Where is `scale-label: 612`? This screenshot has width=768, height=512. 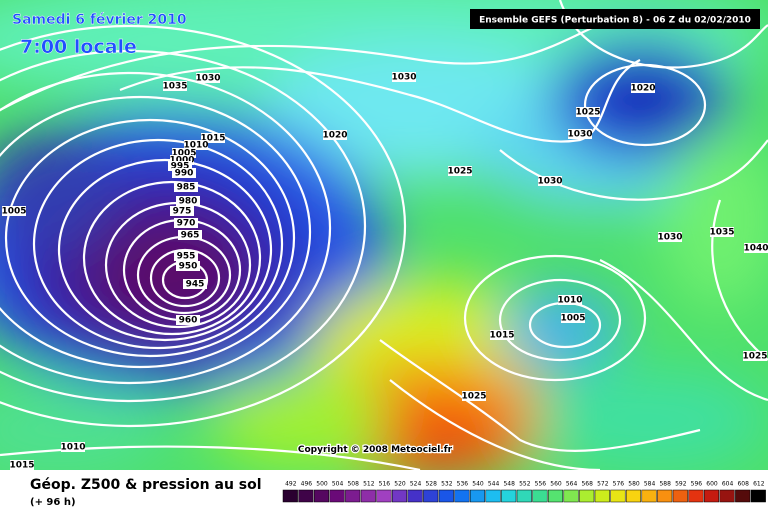
scale-label: 612 is located at coordinates (759, 484).